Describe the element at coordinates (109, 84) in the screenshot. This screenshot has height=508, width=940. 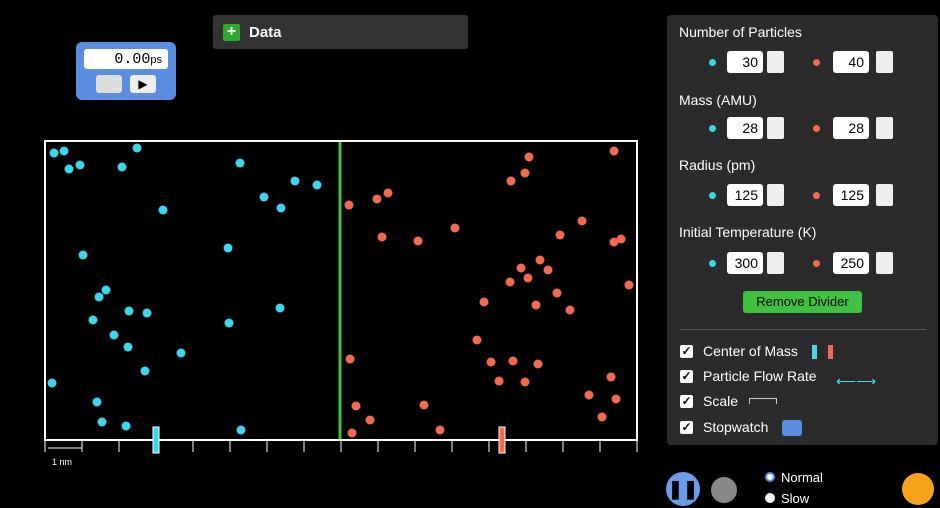
I see `reset-watch` at that location.